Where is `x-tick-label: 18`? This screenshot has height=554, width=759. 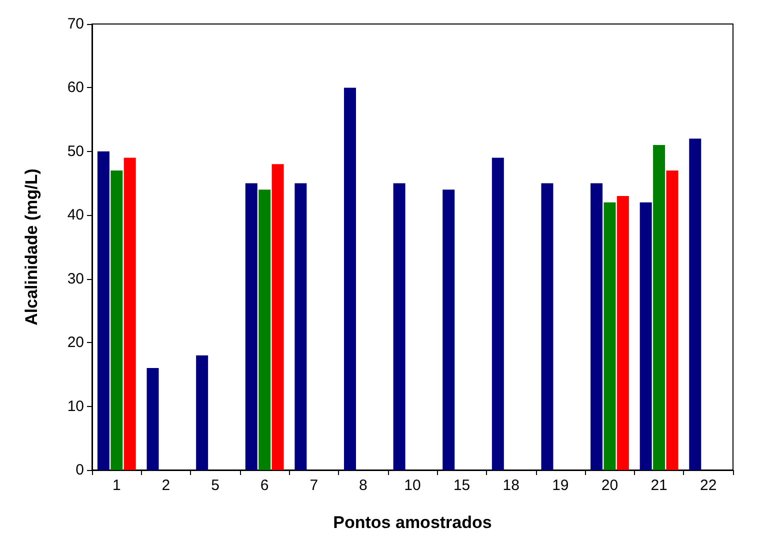
x-tick-label: 18 is located at coordinates (511, 485).